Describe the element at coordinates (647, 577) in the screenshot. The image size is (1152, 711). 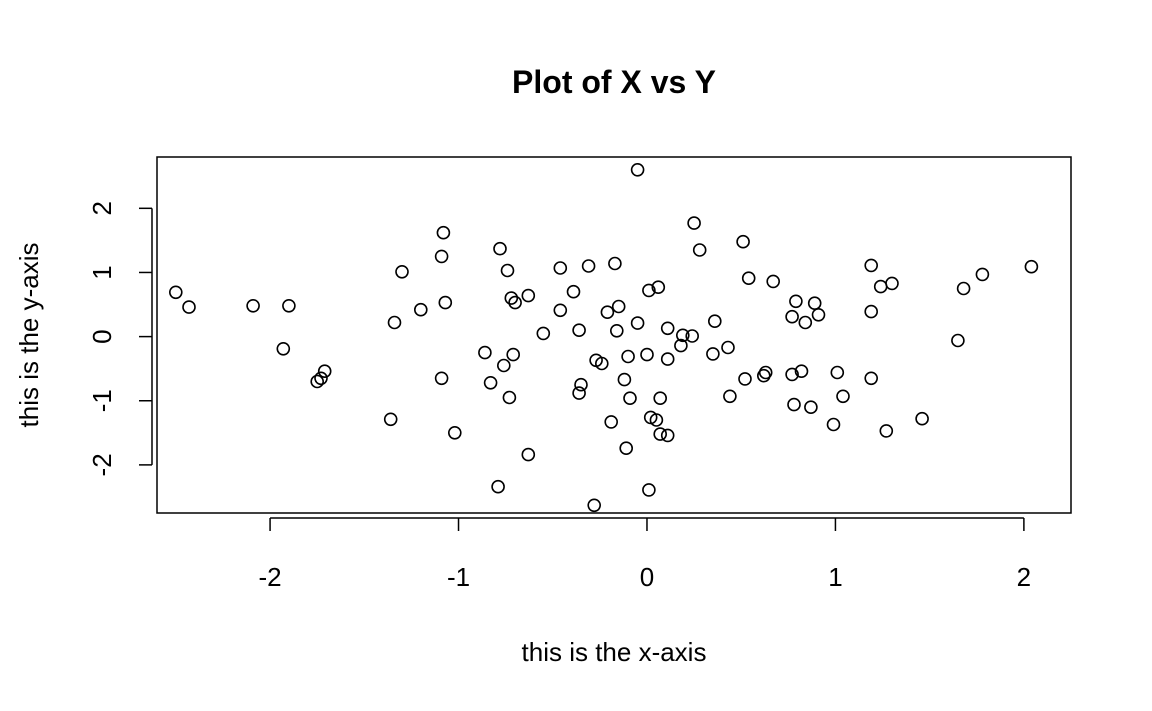
I see `x-tick-label: 0` at that location.